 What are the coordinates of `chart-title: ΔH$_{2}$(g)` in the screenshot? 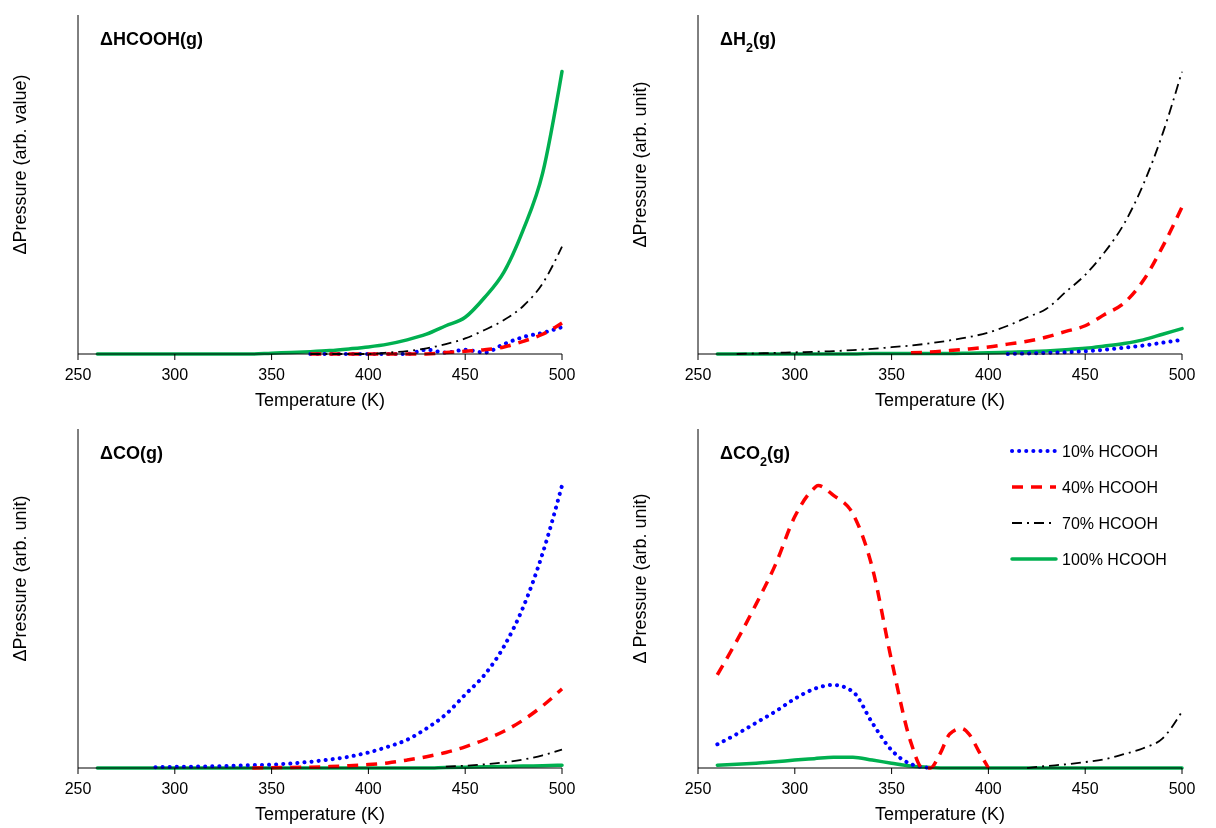 It's located at (748, 42).